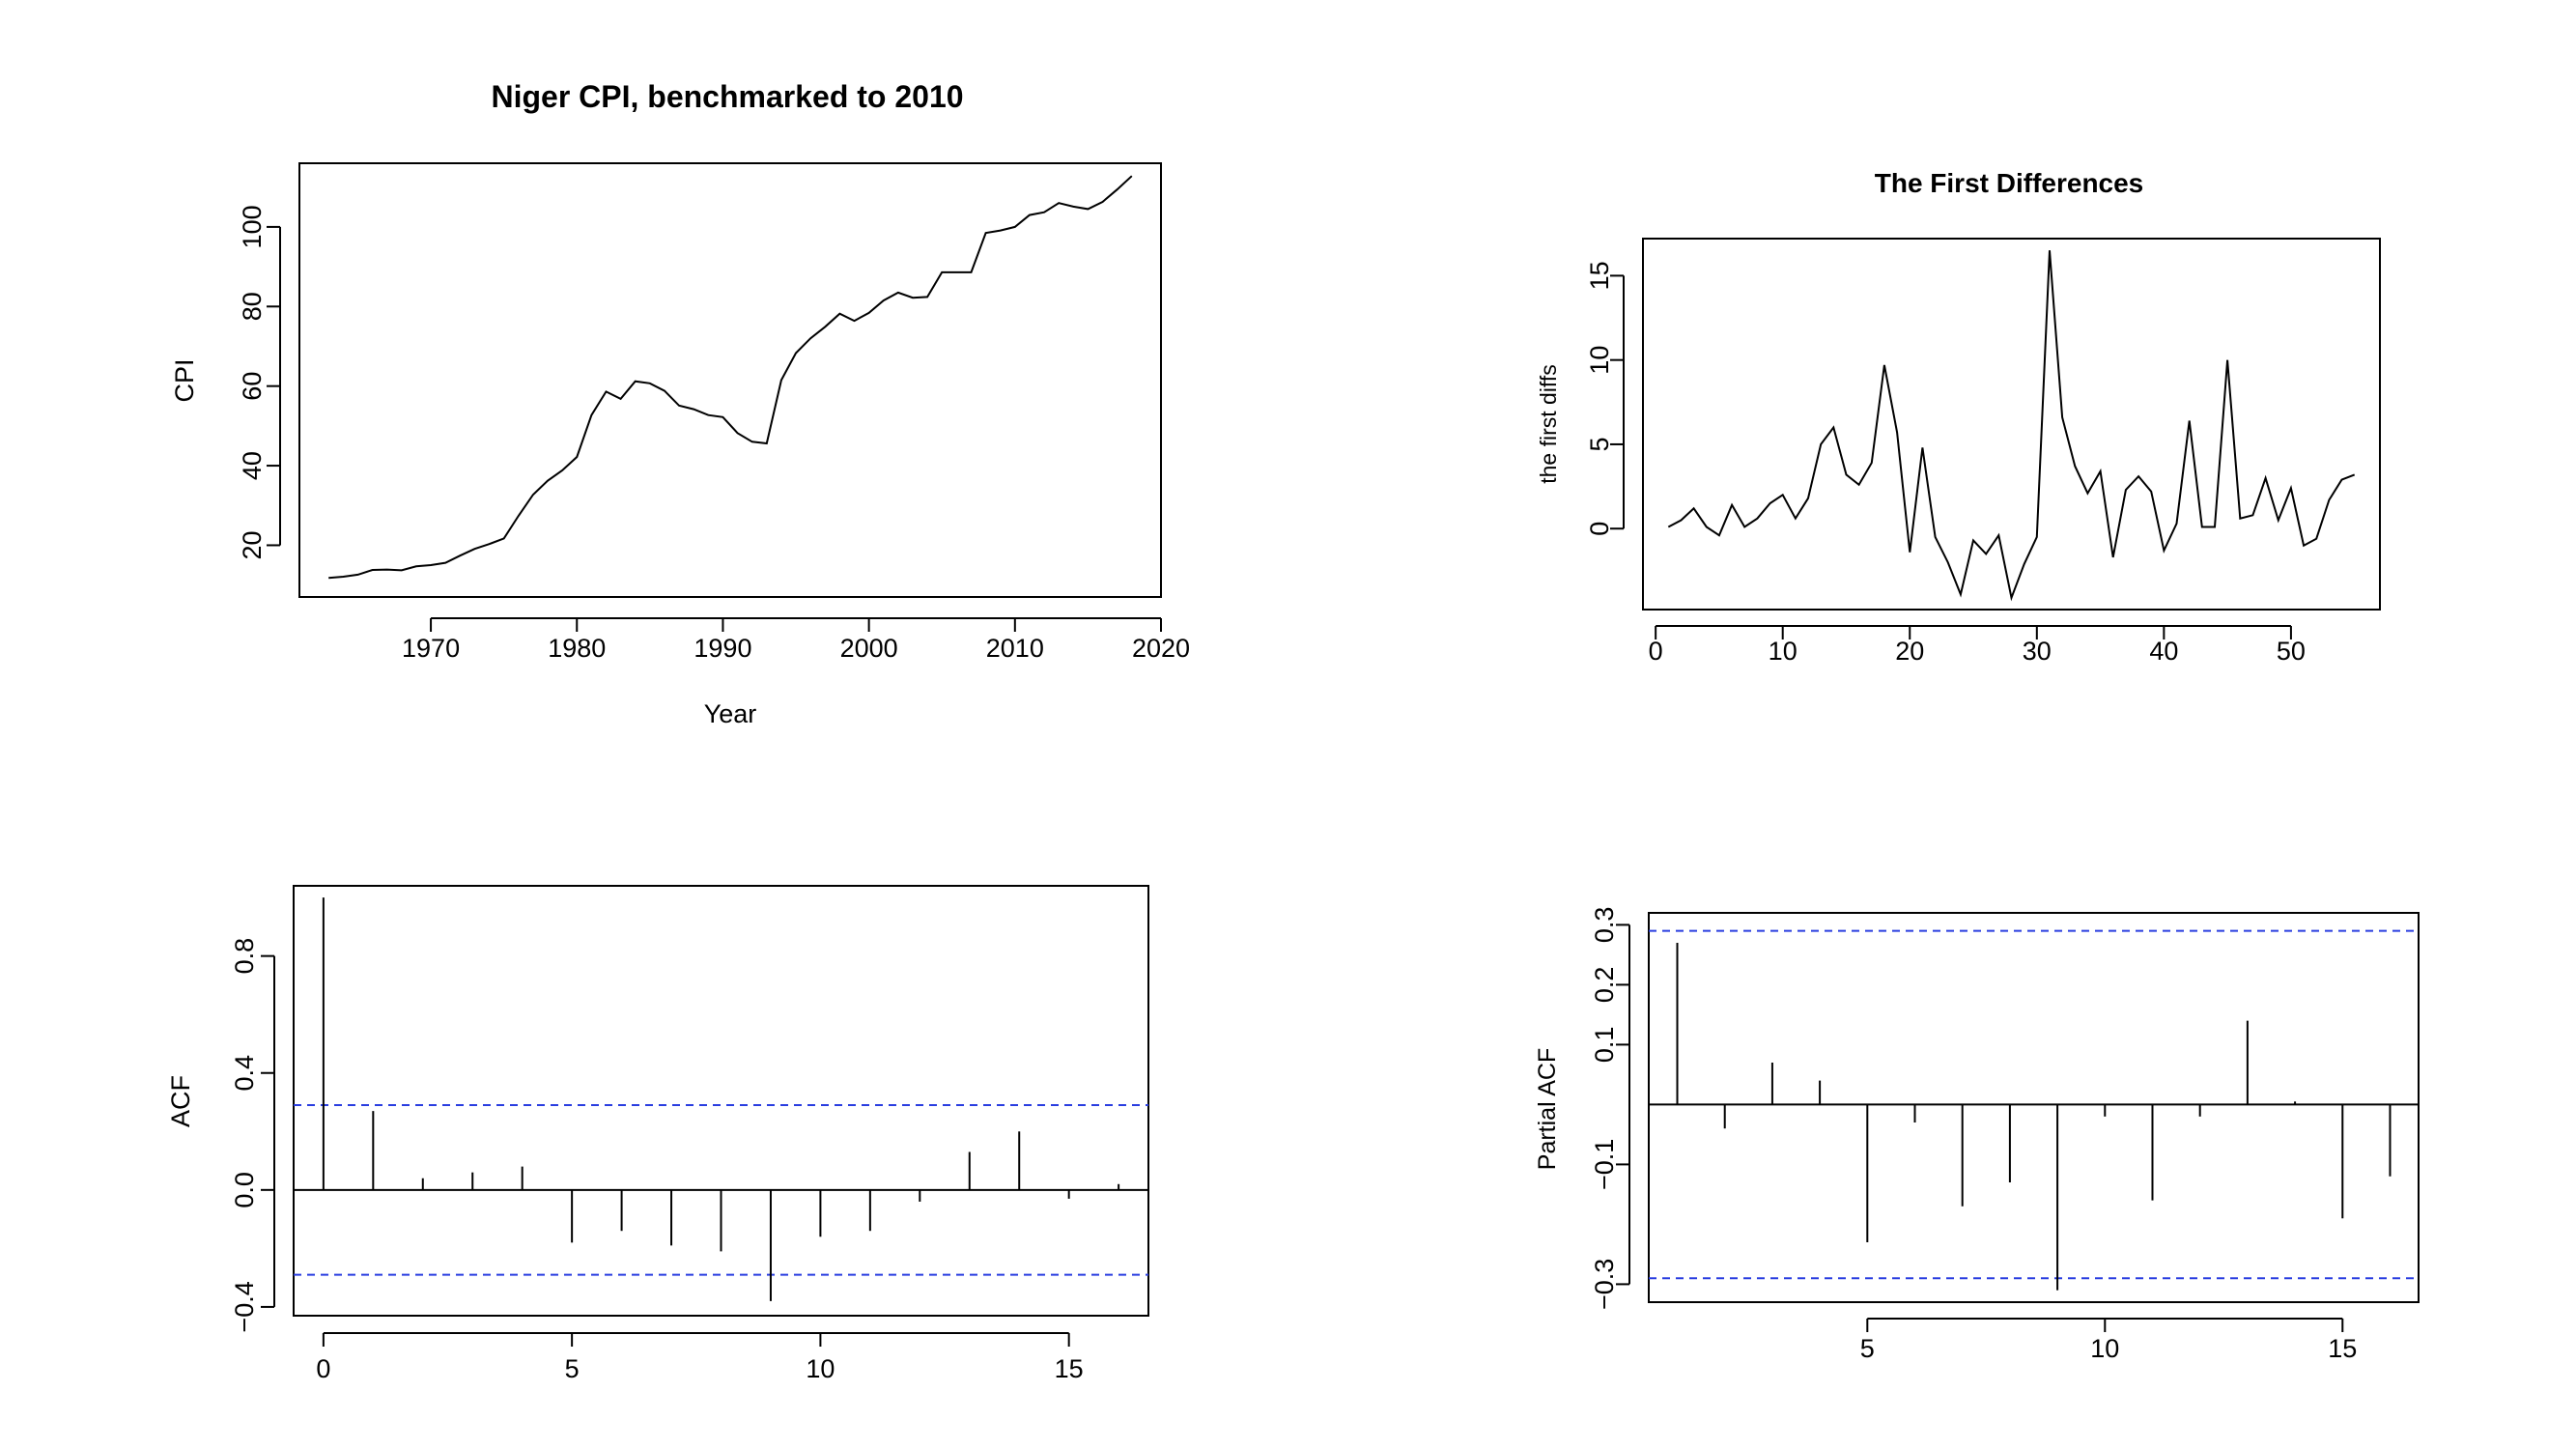  What do you see at coordinates (1161, 648) in the screenshot?
I see `cpi-x-tick-label: 2020` at bounding box center [1161, 648].